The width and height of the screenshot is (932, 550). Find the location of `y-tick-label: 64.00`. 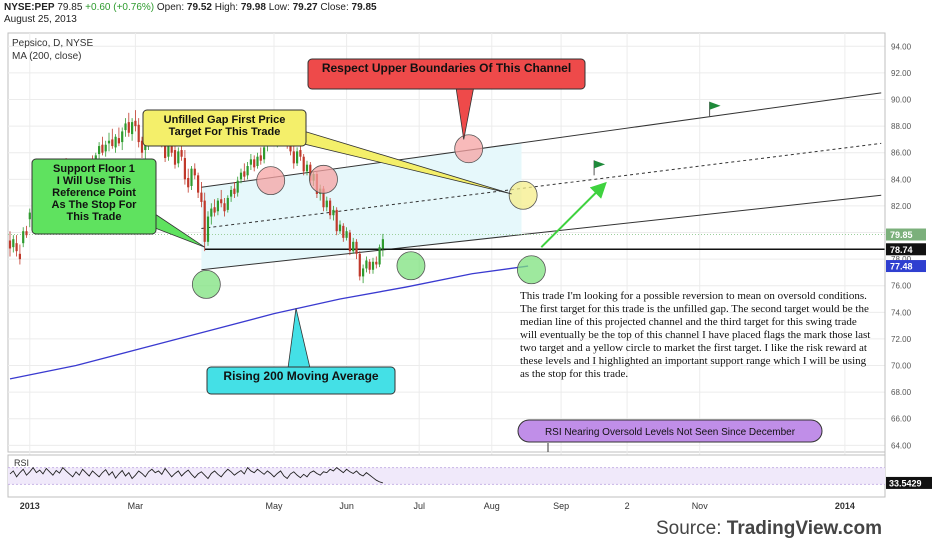

y-tick-label: 64.00 is located at coordinates (901, 445).